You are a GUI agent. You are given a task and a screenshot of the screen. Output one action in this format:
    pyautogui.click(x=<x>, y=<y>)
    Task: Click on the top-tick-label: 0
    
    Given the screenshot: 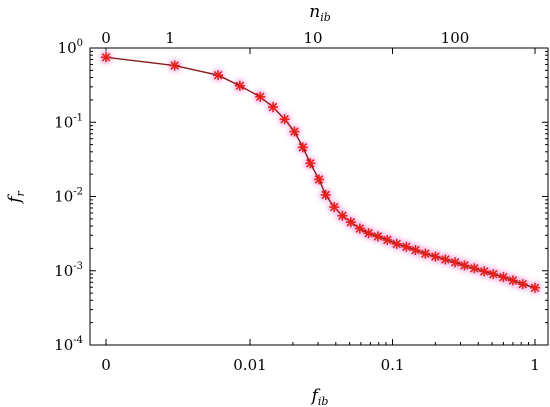 What is the action you would take?
    pyautogui.click(x=106, y=38)
    